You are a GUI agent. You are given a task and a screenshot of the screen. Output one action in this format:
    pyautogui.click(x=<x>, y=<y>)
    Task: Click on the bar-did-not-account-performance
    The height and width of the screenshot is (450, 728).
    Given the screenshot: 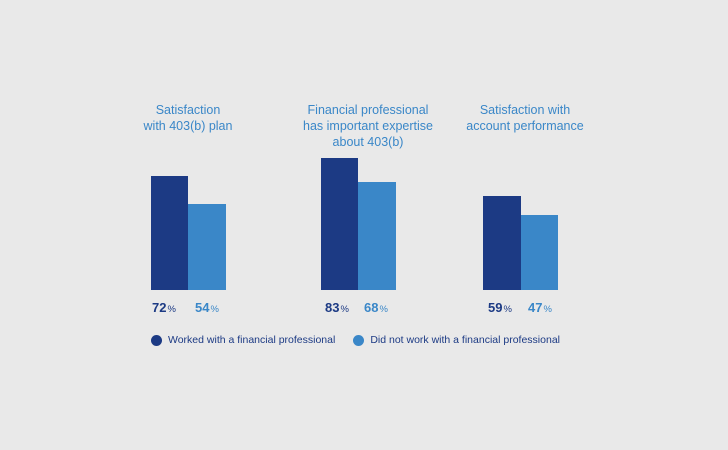 What is the action you would take?
    pyautogui.click(x=539, y=252)
    